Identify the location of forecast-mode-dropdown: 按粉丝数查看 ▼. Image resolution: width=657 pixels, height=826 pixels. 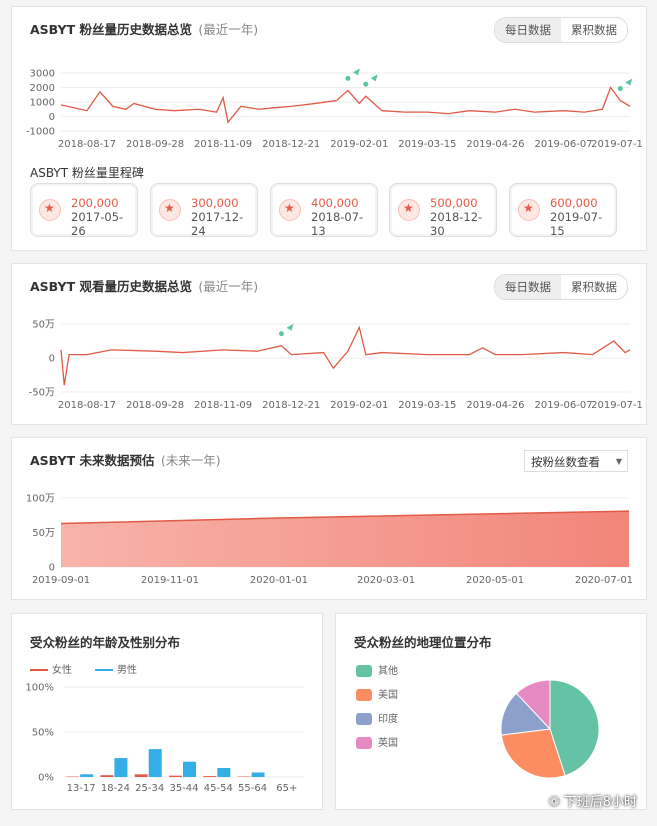
(576, 461).